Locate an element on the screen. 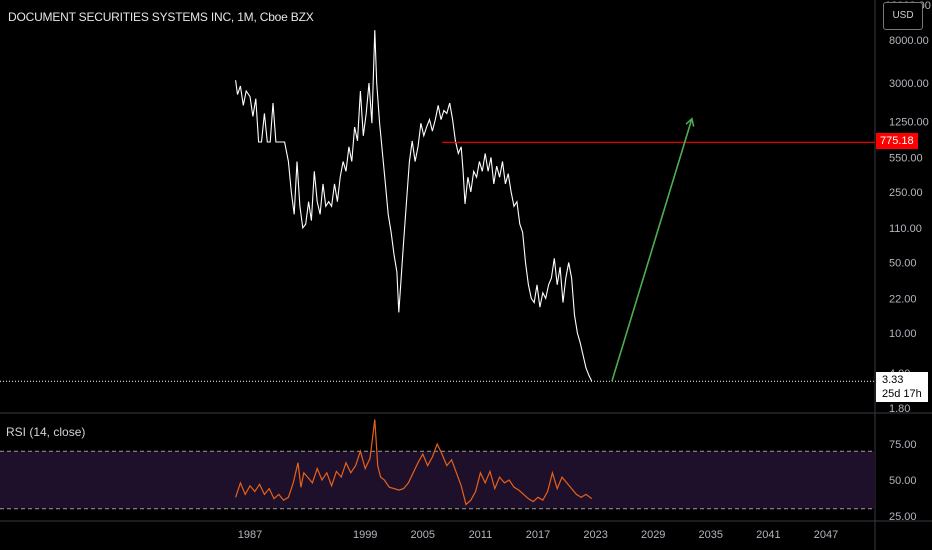 This screenshot has height=550, width=932. price-tick-label: 8000.00 is located at coordinates (909, 41).